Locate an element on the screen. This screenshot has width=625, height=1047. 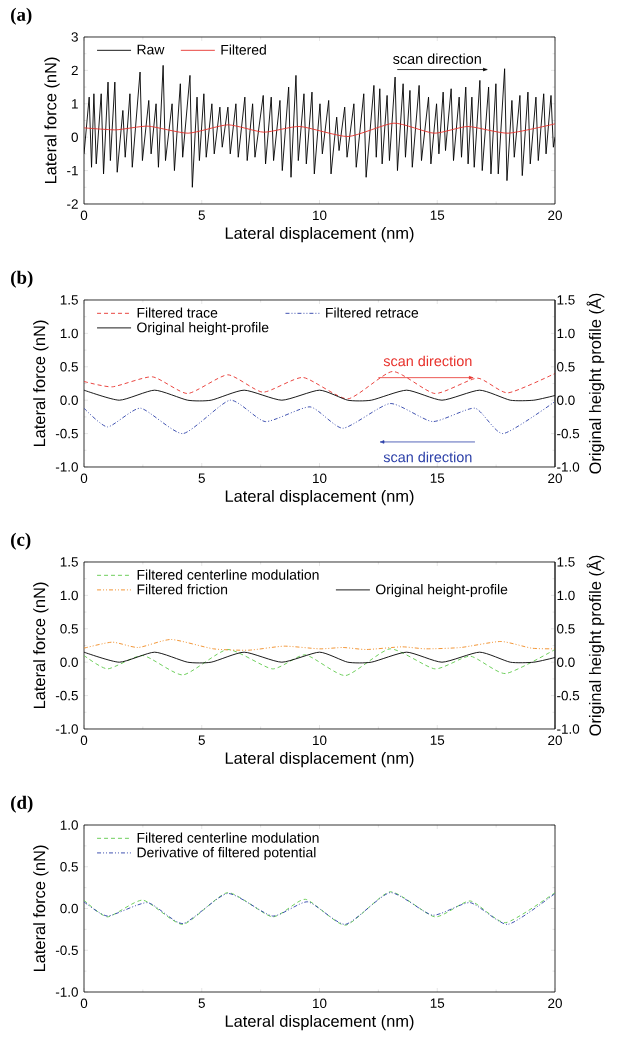
chart-title: (a) is located at coordinates (21, 16).